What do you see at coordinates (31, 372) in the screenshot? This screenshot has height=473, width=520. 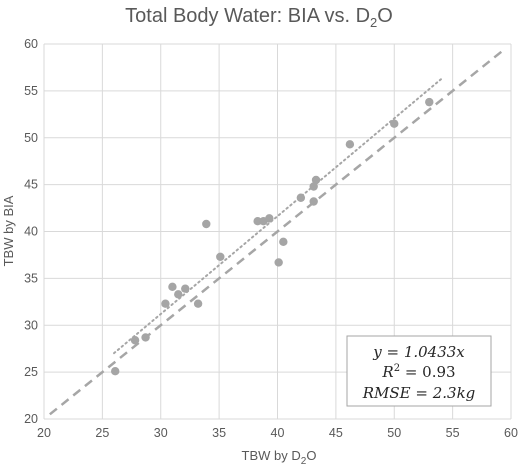 I see `y-tick-label: 25` at bounding box center [31, 372].